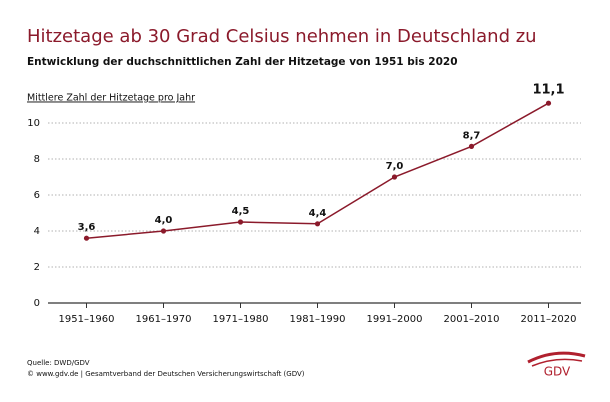 This screenshot has height=402, width=610. Describe the element at coordinates (111, 98) in the screenshot. I see `y-axis-label: Mittlere Zahl der Hitzetage pro Jahr` at that location.